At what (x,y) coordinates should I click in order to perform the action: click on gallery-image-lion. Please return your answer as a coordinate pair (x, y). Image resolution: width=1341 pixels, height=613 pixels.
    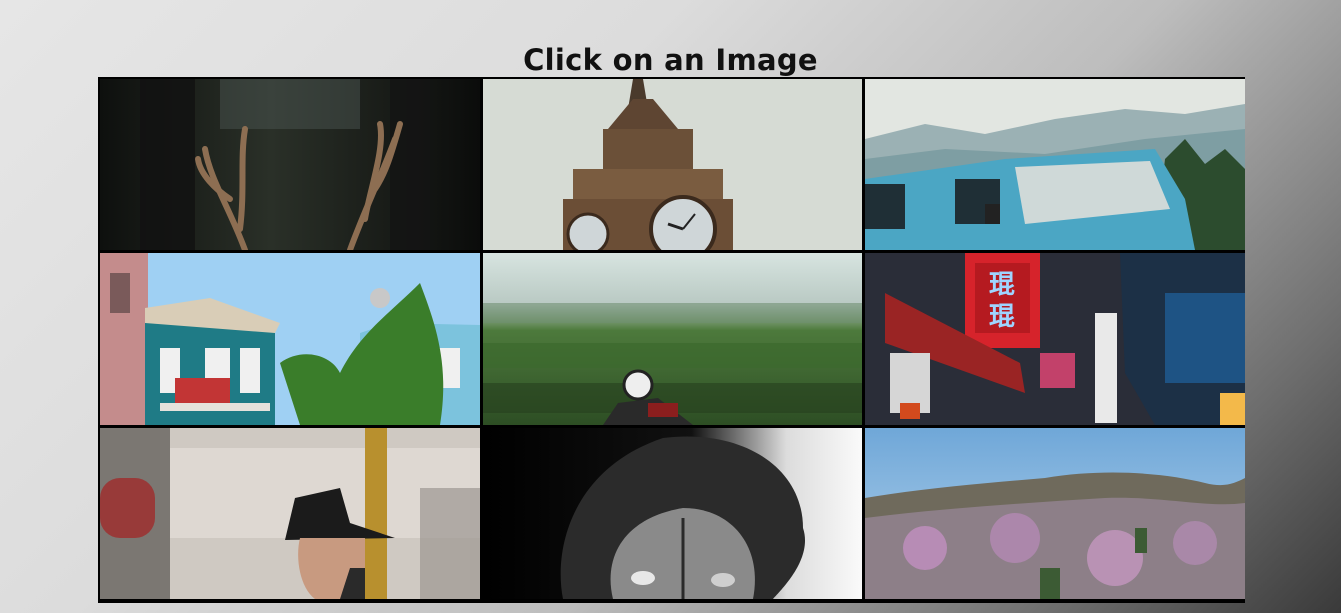
    Looking at the image, I should click on (672, 513).